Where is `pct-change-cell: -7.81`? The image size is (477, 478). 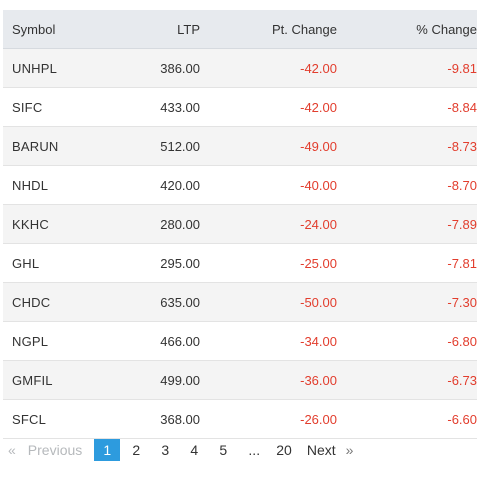 pct-change-cell: -7.81 is located at coordinates (407, 263).